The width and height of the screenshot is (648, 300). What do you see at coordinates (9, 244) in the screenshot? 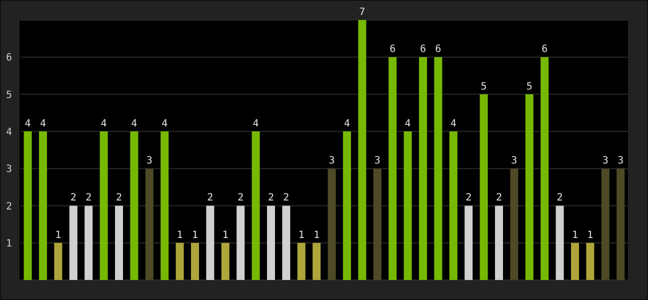
I see `y-tick-label: 1` at bounding box center [9, 244].